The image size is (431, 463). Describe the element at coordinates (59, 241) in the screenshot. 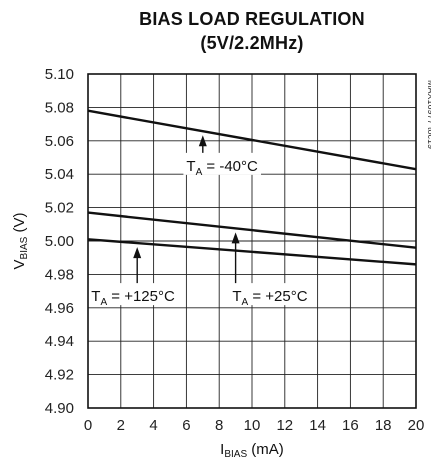

I see `y-tick-label: 5.00` at that location.